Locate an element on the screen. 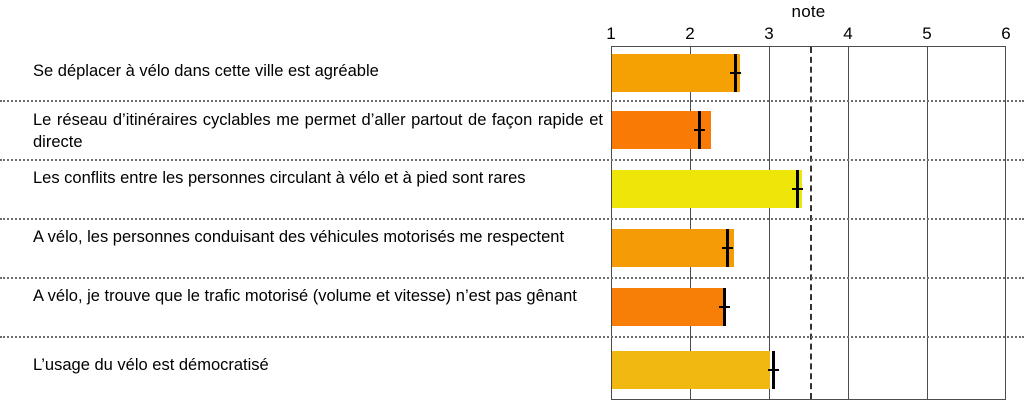  x-tick-label-4: 4 is located at coordinates (848, 33).